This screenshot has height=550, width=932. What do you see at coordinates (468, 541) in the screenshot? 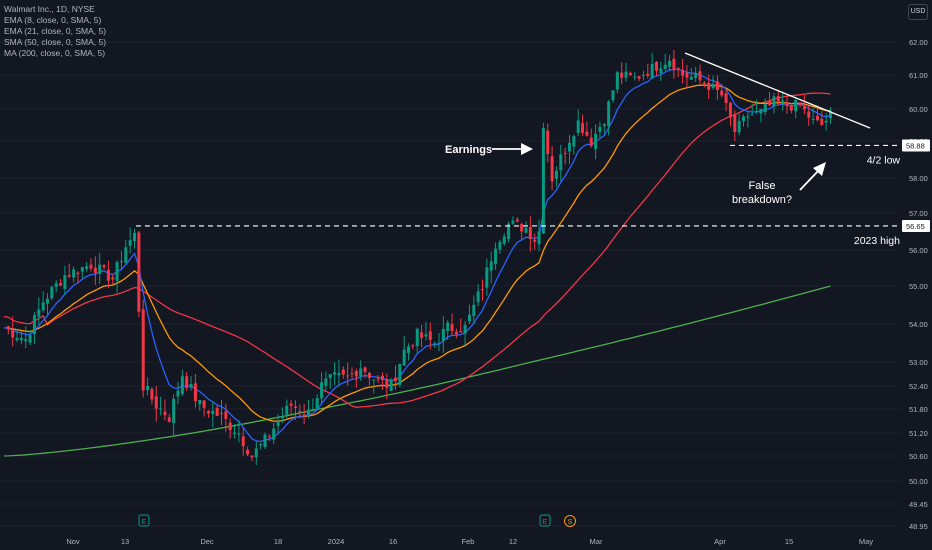
I see `x-tick-label: Feb` at bounding box center [468, 541].